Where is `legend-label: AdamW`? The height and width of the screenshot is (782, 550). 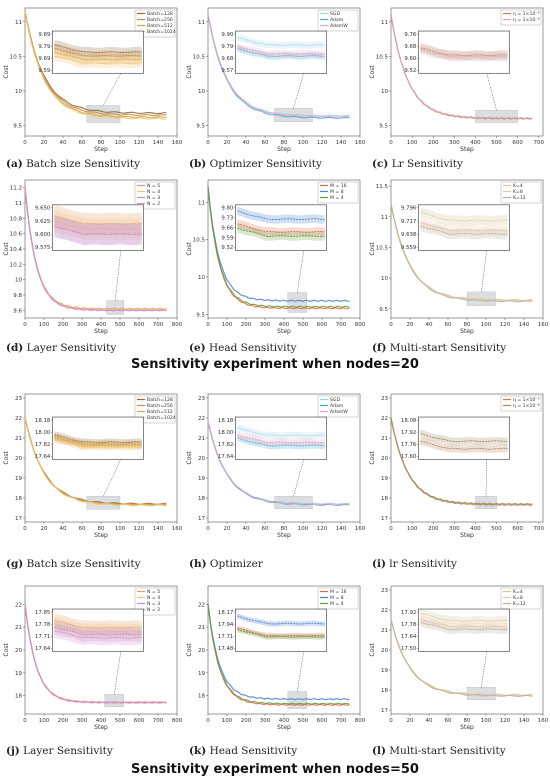 legend-label: AdamW is located at coordinates (339, 26).